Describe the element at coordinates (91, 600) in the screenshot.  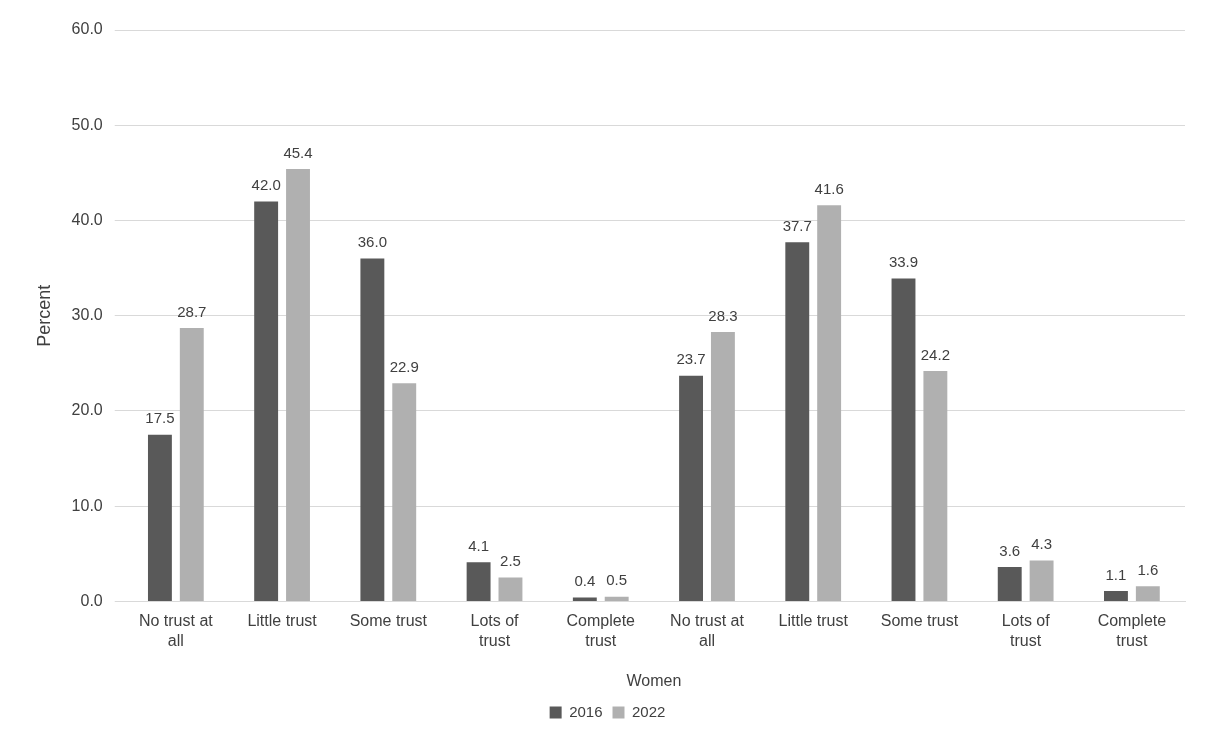
I see `y-tick-label: 0.0` at that location.